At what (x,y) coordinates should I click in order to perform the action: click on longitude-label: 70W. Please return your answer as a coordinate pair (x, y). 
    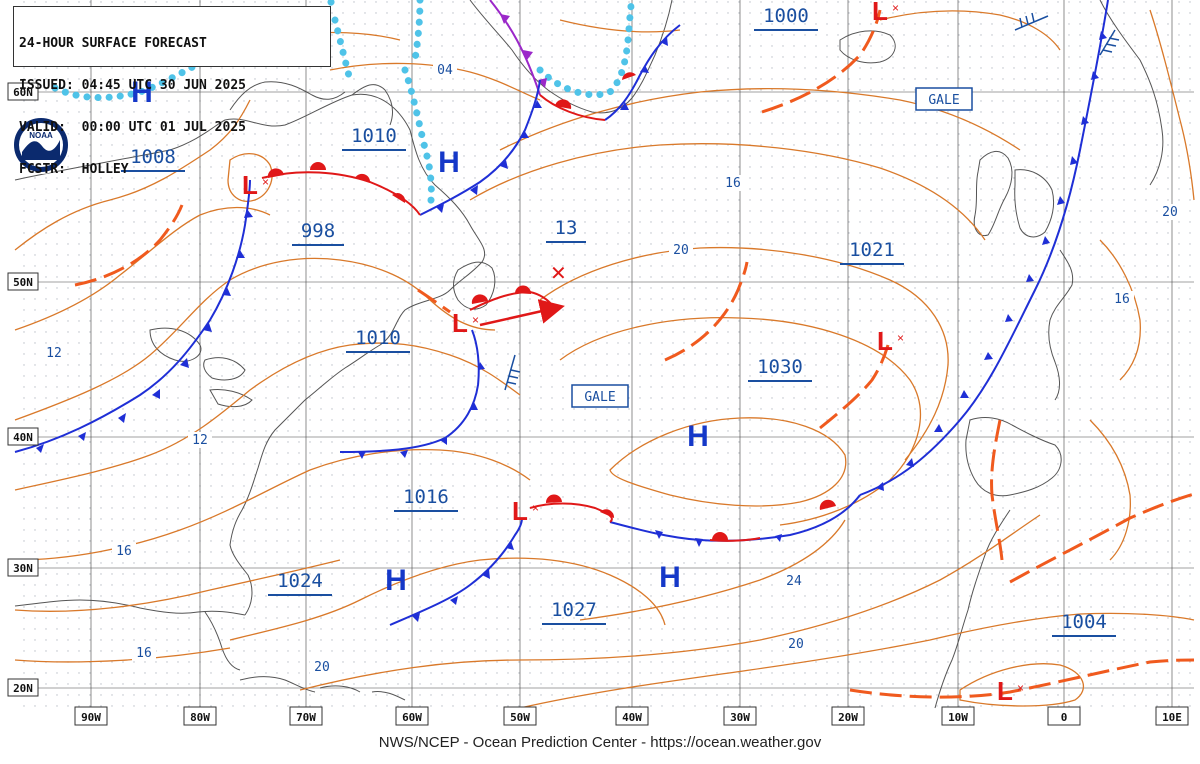
    Looking at the image, I should click on (306, 717).